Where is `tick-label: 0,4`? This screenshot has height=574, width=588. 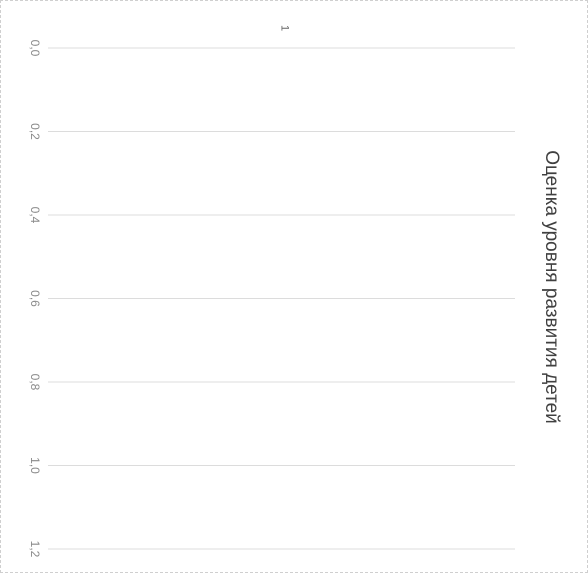
tick-label: 0,4 is located at coordinates (35, 215).